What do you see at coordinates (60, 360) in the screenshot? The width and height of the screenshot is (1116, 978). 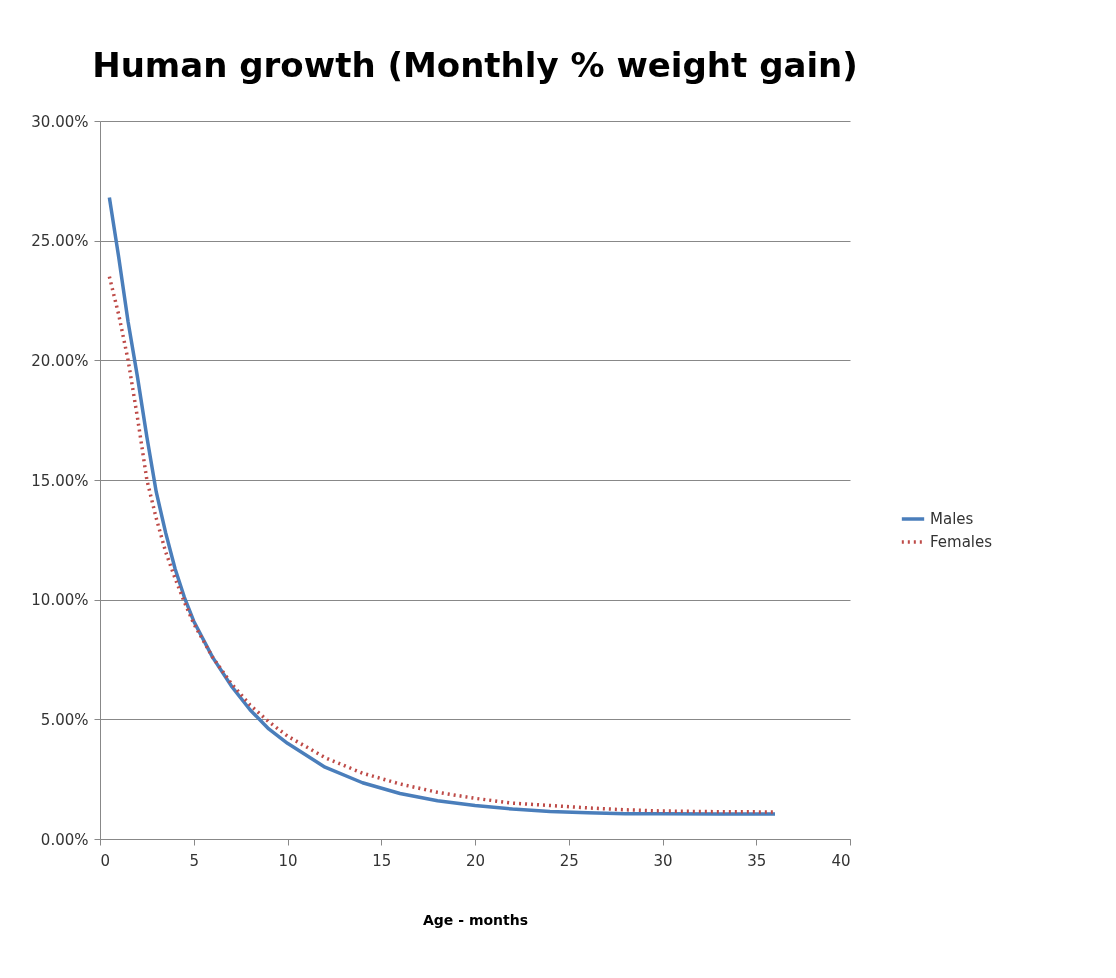 I see `y-tick-label: 20.00%` at bounding box center [60, 360].